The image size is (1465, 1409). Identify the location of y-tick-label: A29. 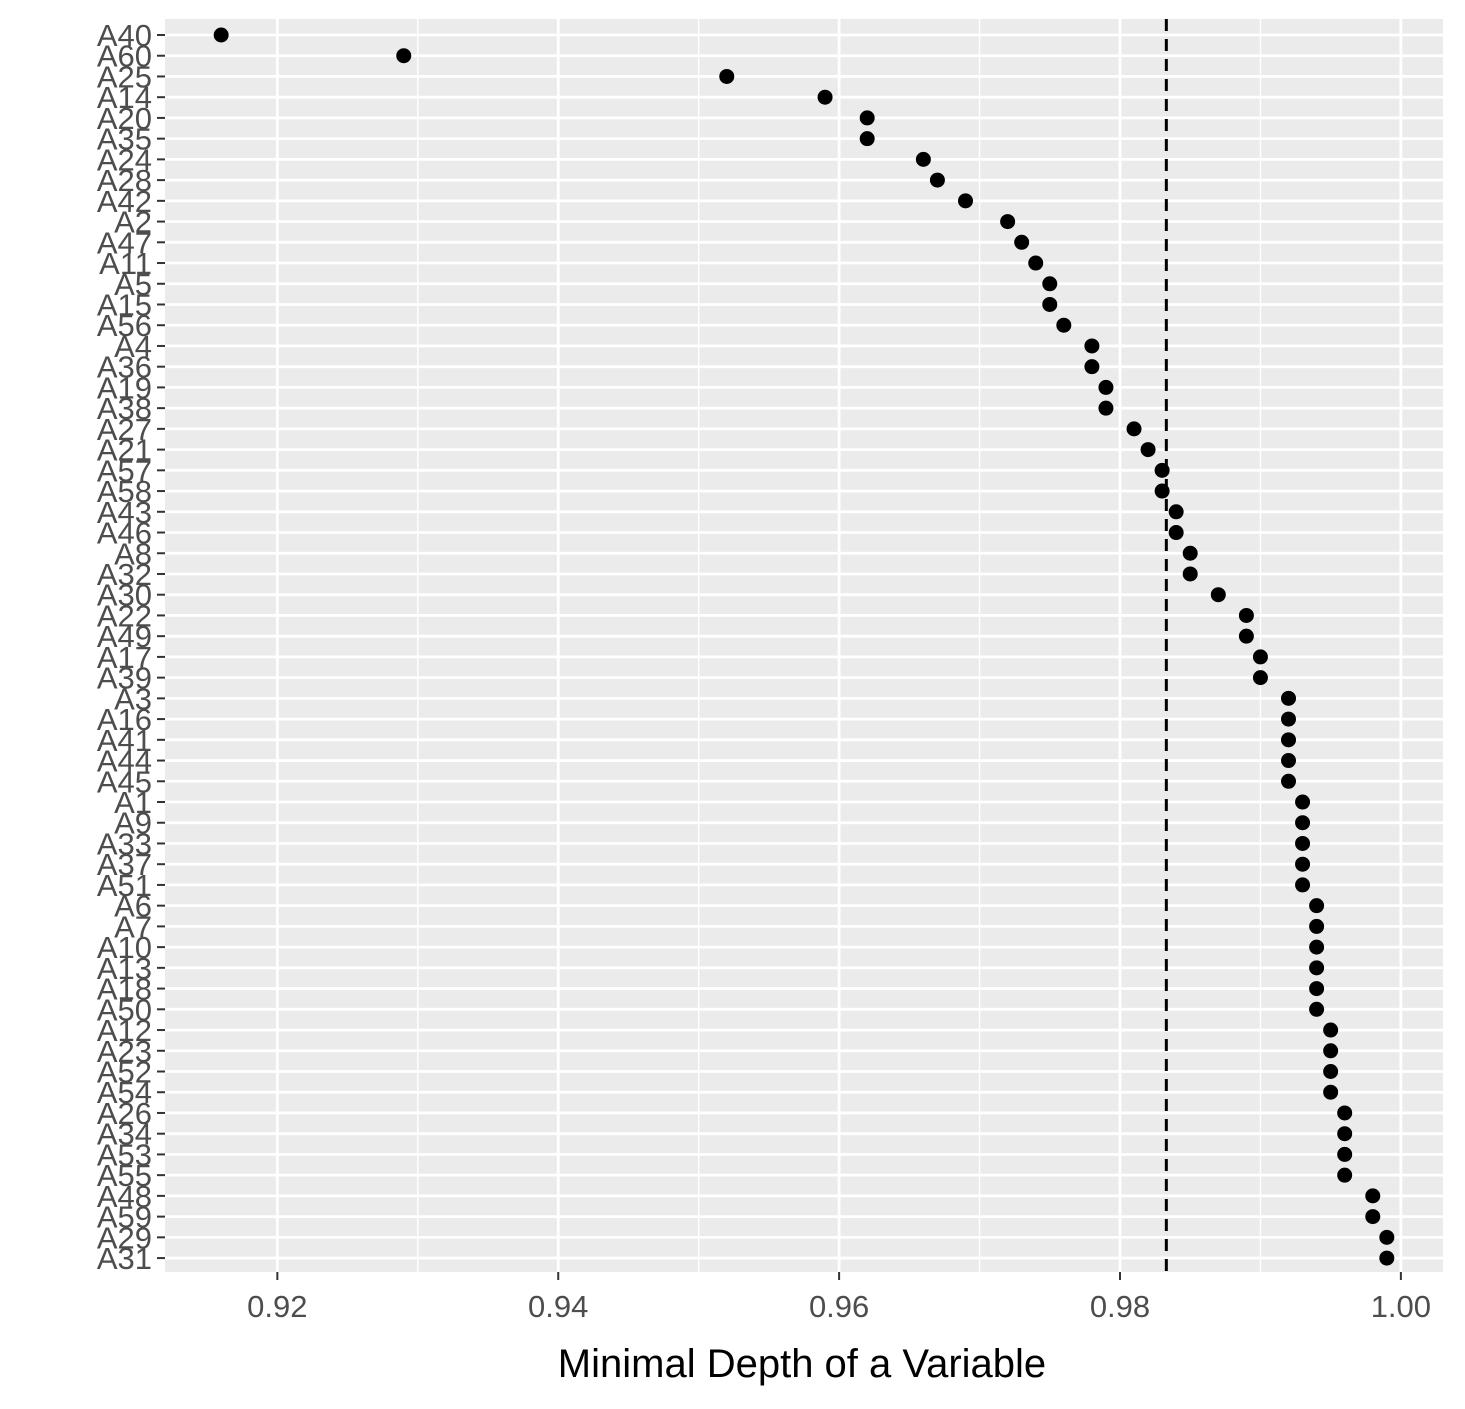
(124, 1237).